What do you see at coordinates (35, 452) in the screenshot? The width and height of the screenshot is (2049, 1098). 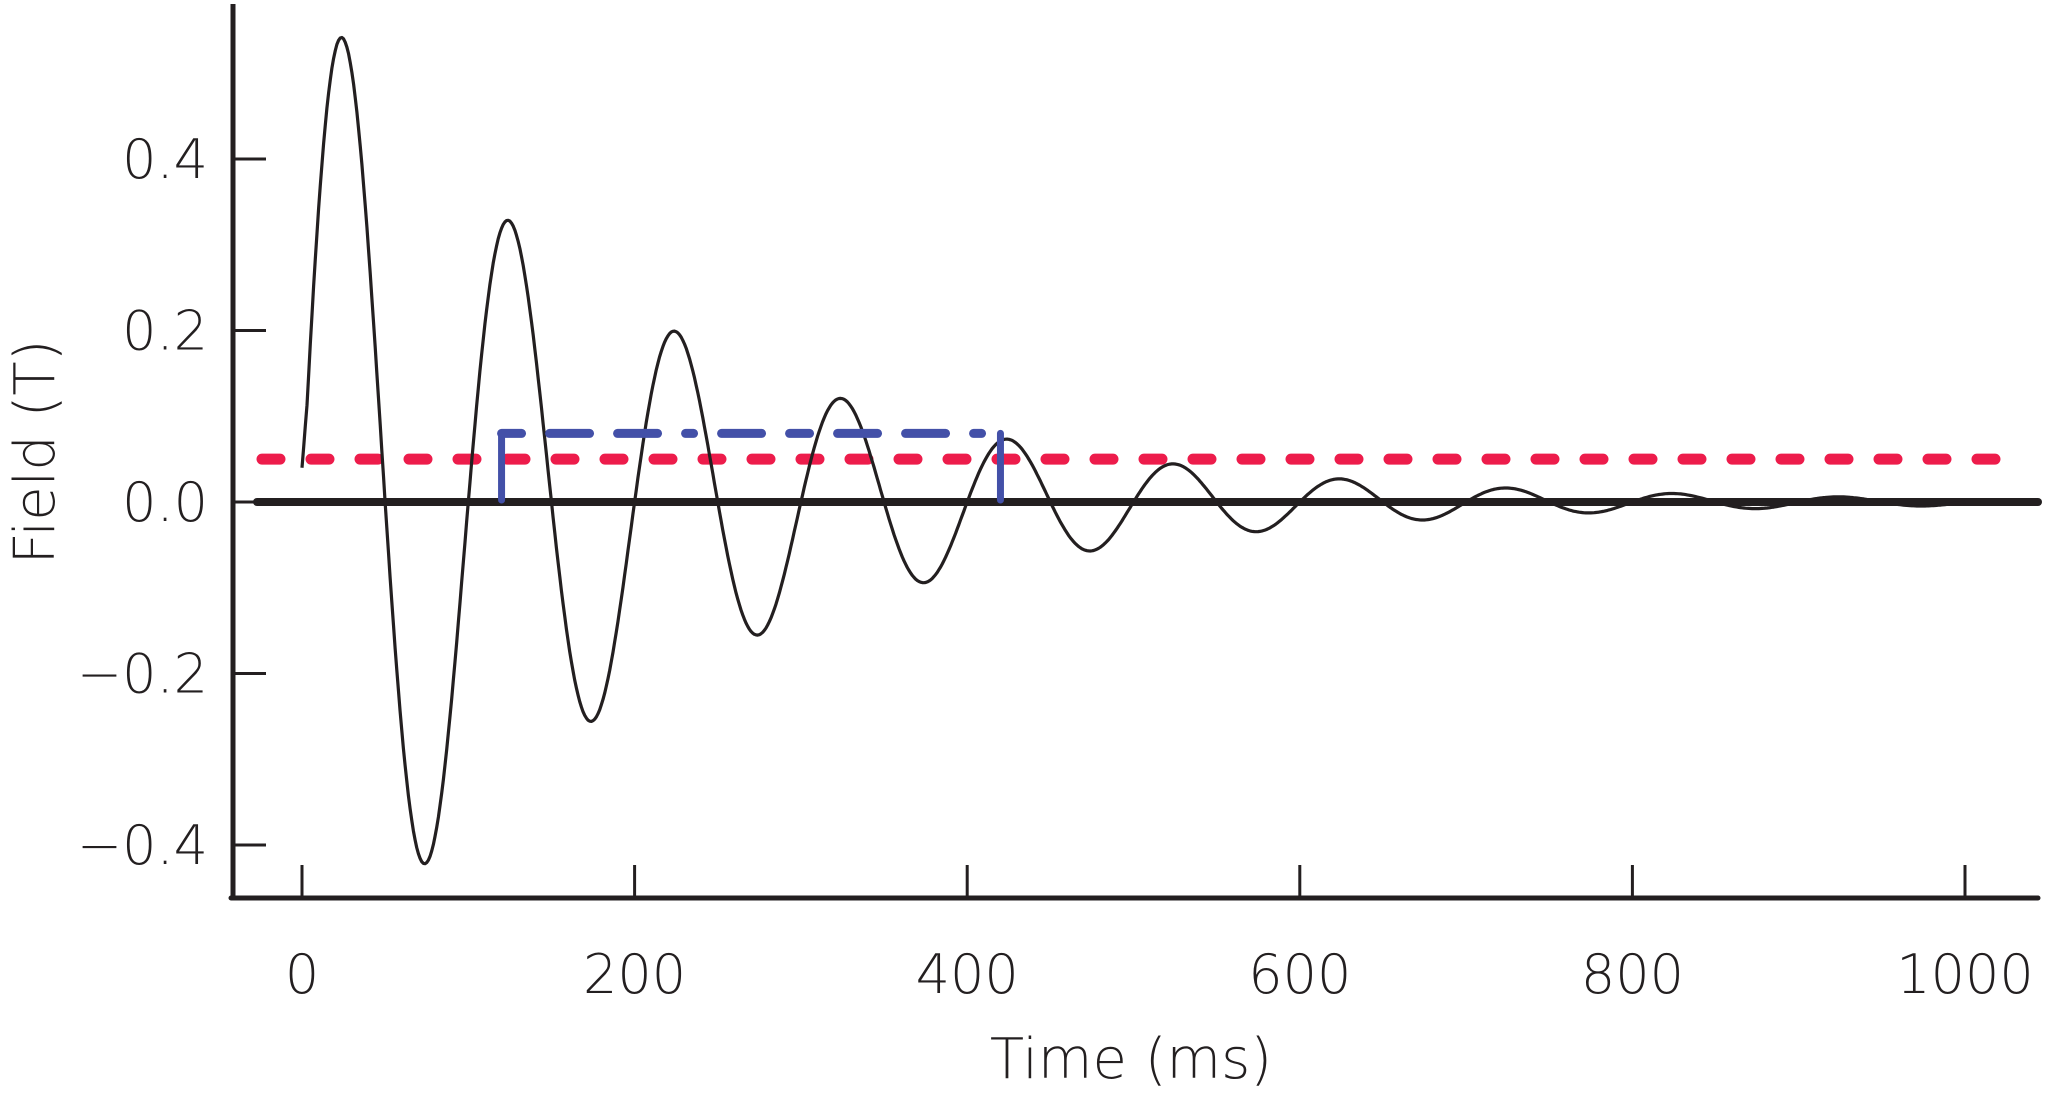 I see `y-axis-title: Field (T)` at bounding box center [35, 452].